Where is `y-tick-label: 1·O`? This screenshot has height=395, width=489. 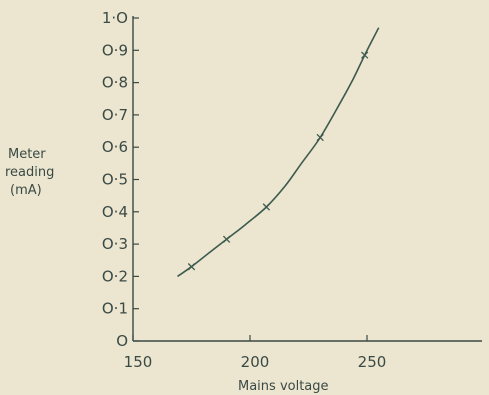
y-tick-label: 1·O is located at coordinates (115, 18).